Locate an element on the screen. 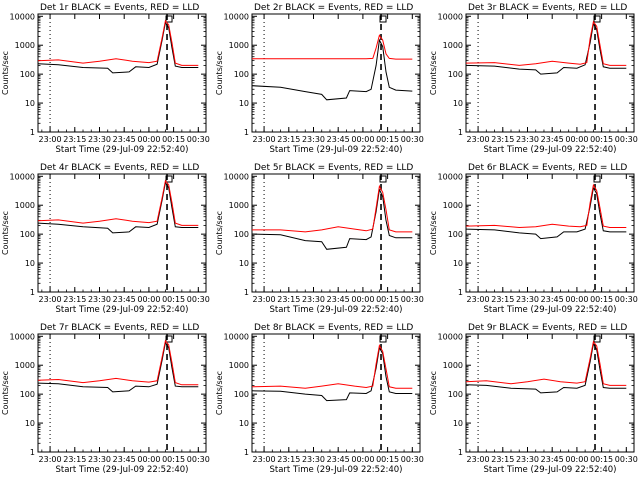  panel-title: Det 9r BLACK = Events, RED = LLD is located at coordinates (547, 328).